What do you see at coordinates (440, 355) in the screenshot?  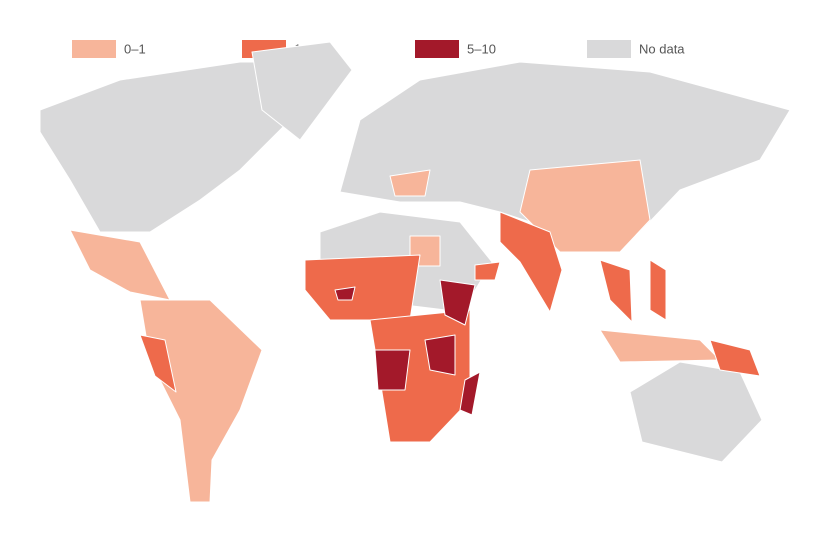 I see `tanzania` at bounding box center [440, 355].